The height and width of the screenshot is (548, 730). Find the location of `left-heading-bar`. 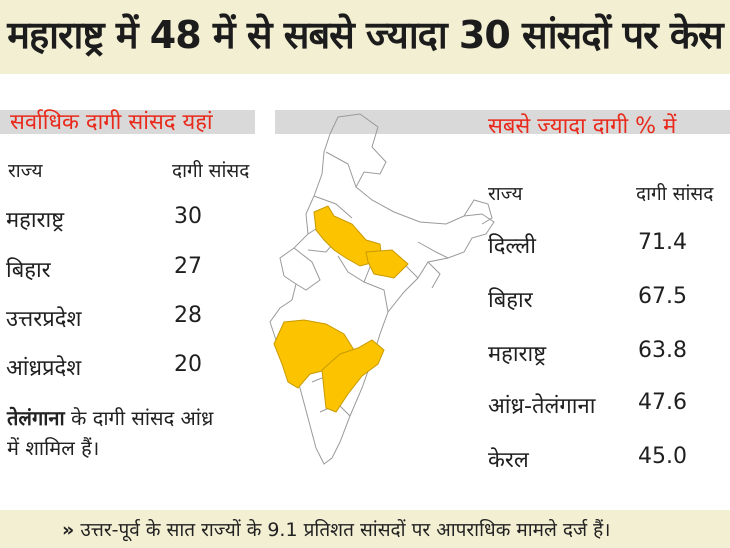

left-heading-bar is located at coordinates (127, 122).